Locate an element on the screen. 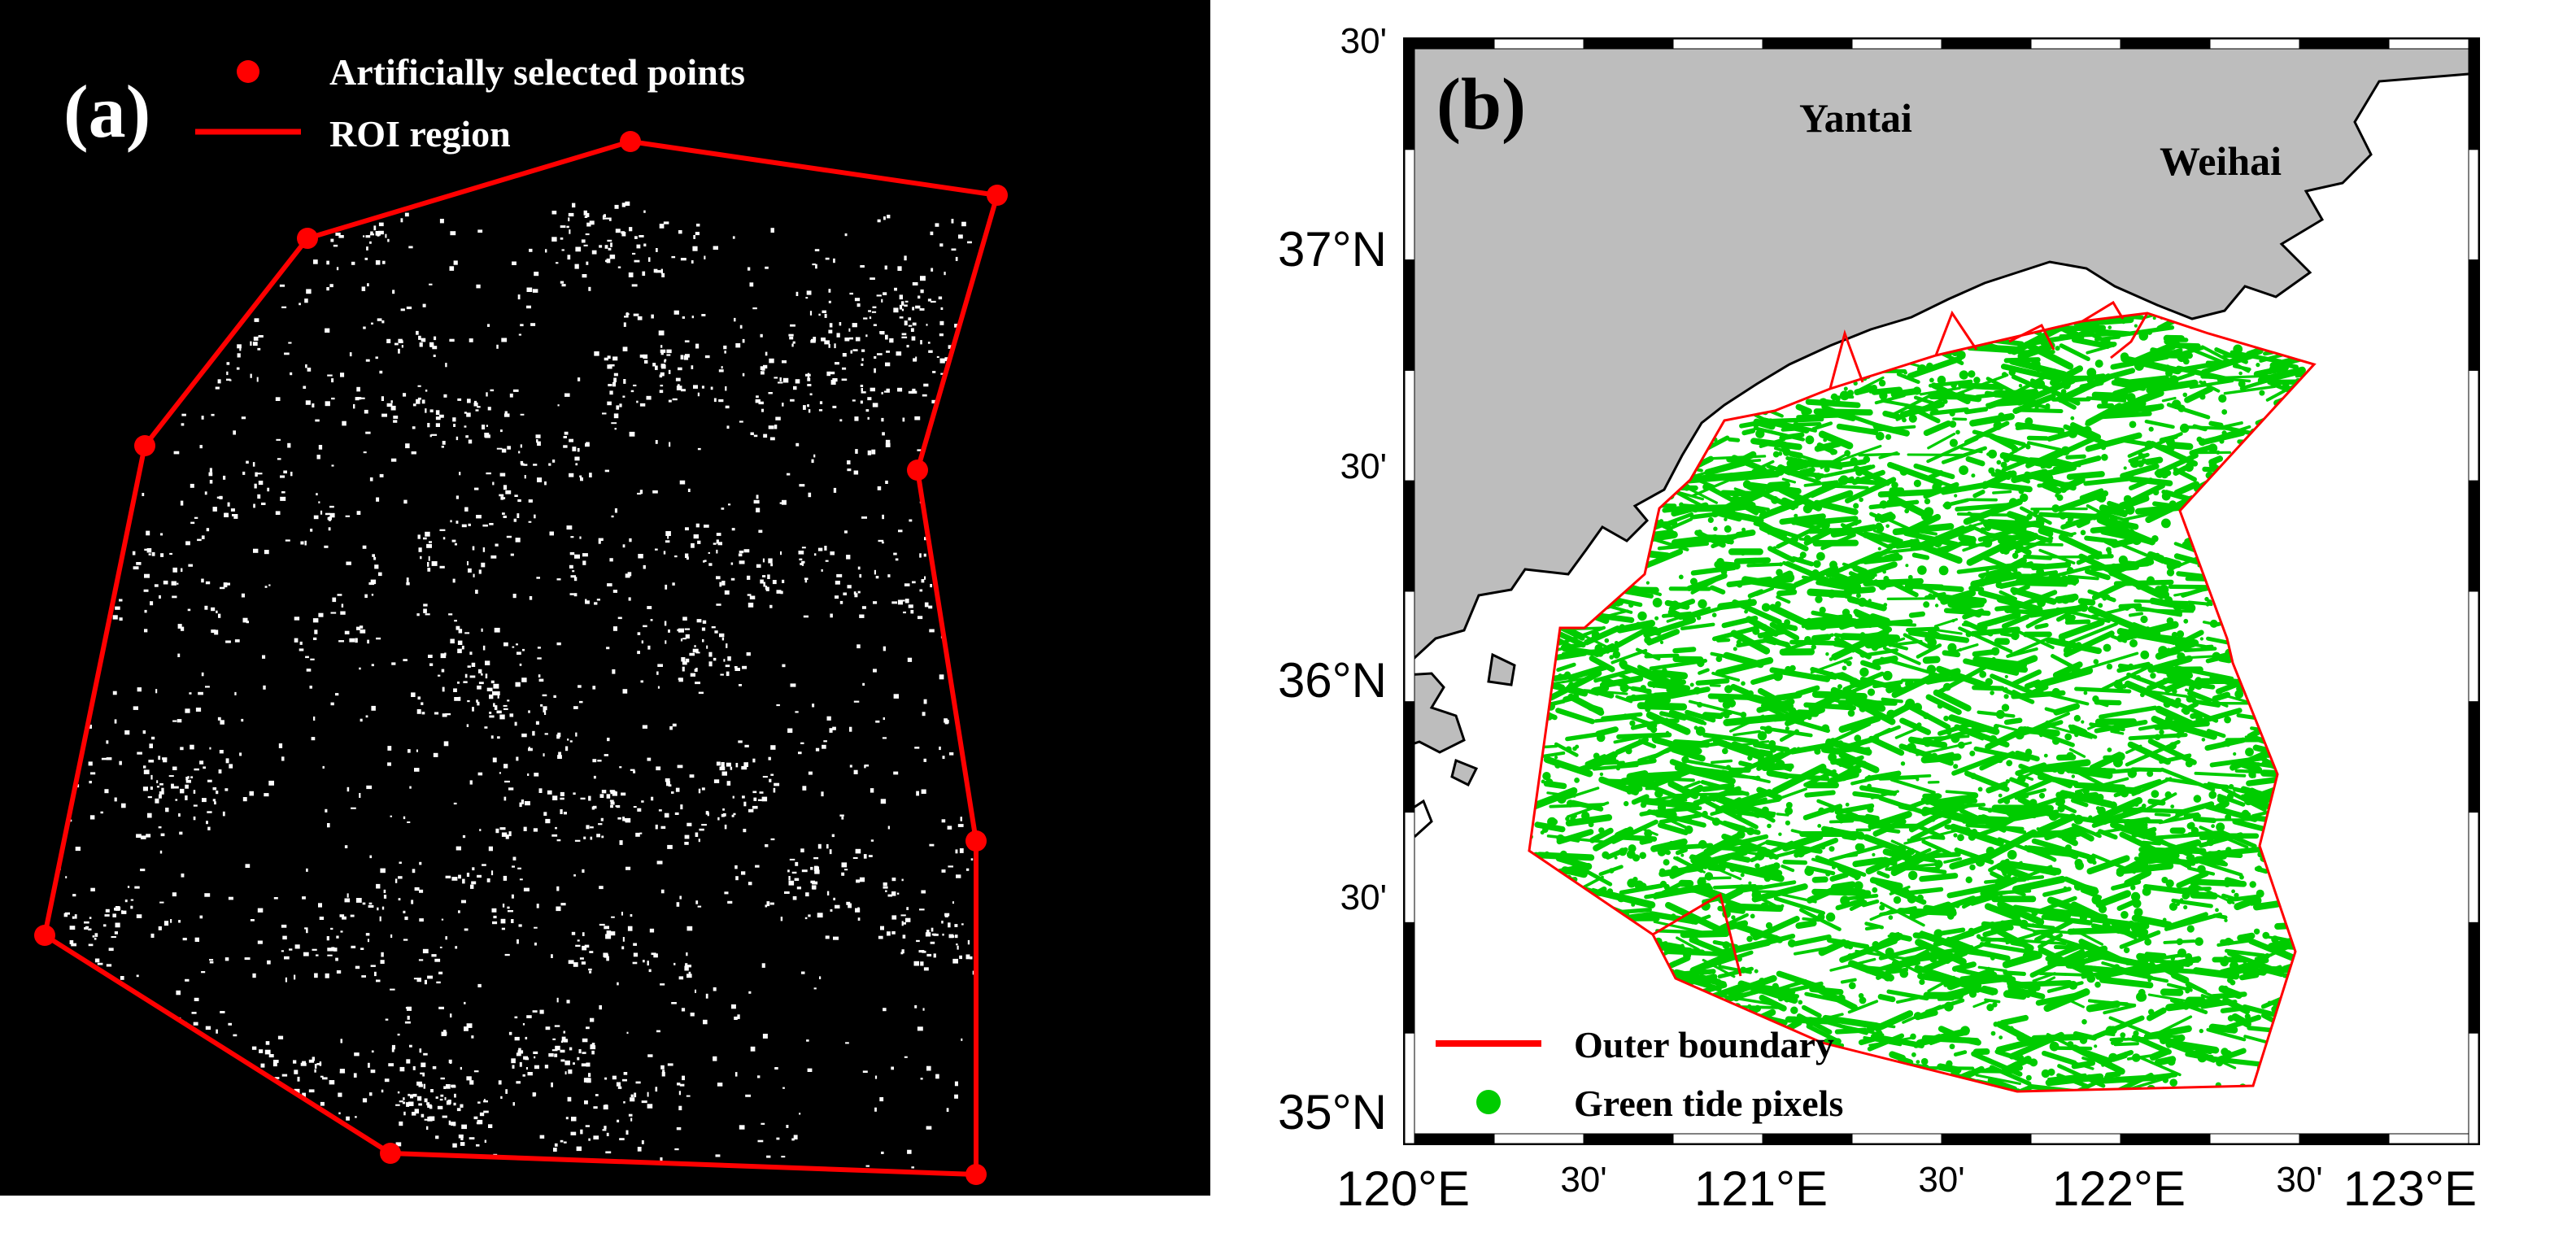 This screenshot has height=1233, width=2576. lon-tick-label: 122°E is located at coordinates (2119, 1188).